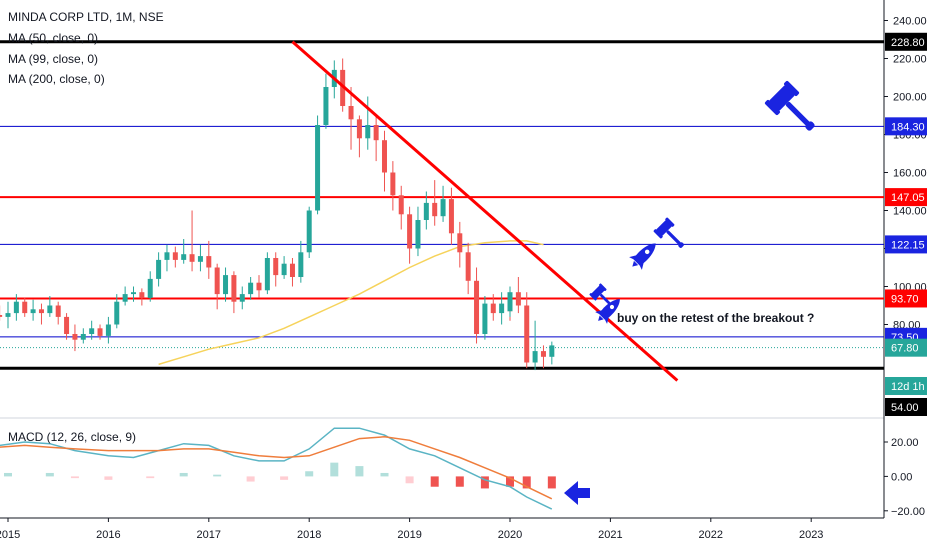 Image resolution: width=932 pixels, height=550 pixels. I want to click on price-level-badge-label: 54.00, so click(905, 408).